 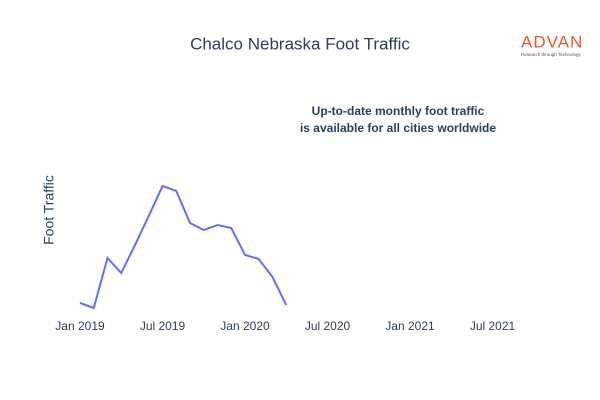 I want to click on logo: ADVAN, so click(x=552, y=41).